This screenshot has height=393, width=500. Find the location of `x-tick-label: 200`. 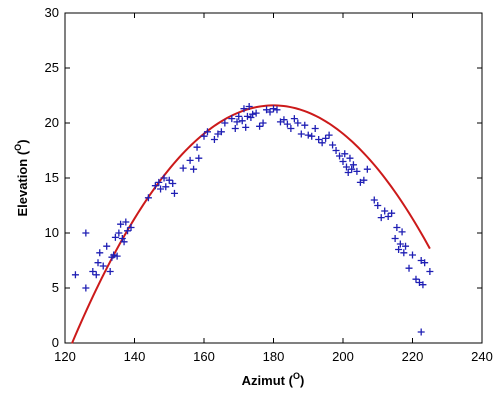

x-tick-label: 200 is located at coordinates (343, 356).